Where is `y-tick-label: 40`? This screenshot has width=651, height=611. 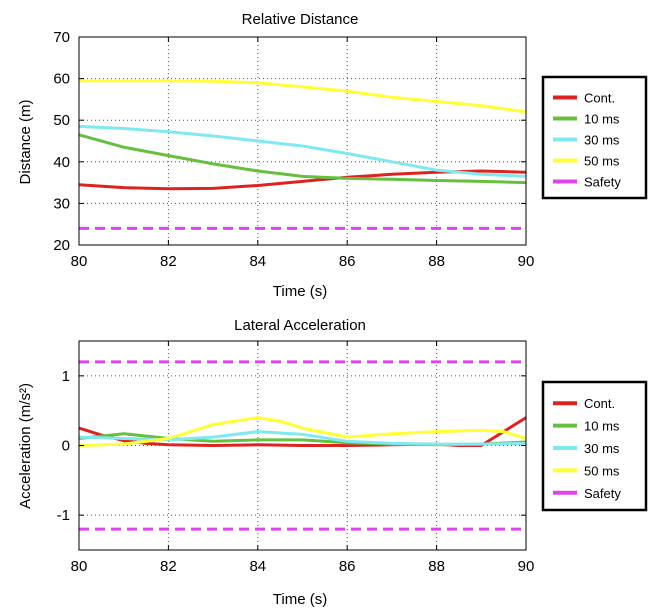 y-tick-label: 40 is located at coordinates (61, 162).